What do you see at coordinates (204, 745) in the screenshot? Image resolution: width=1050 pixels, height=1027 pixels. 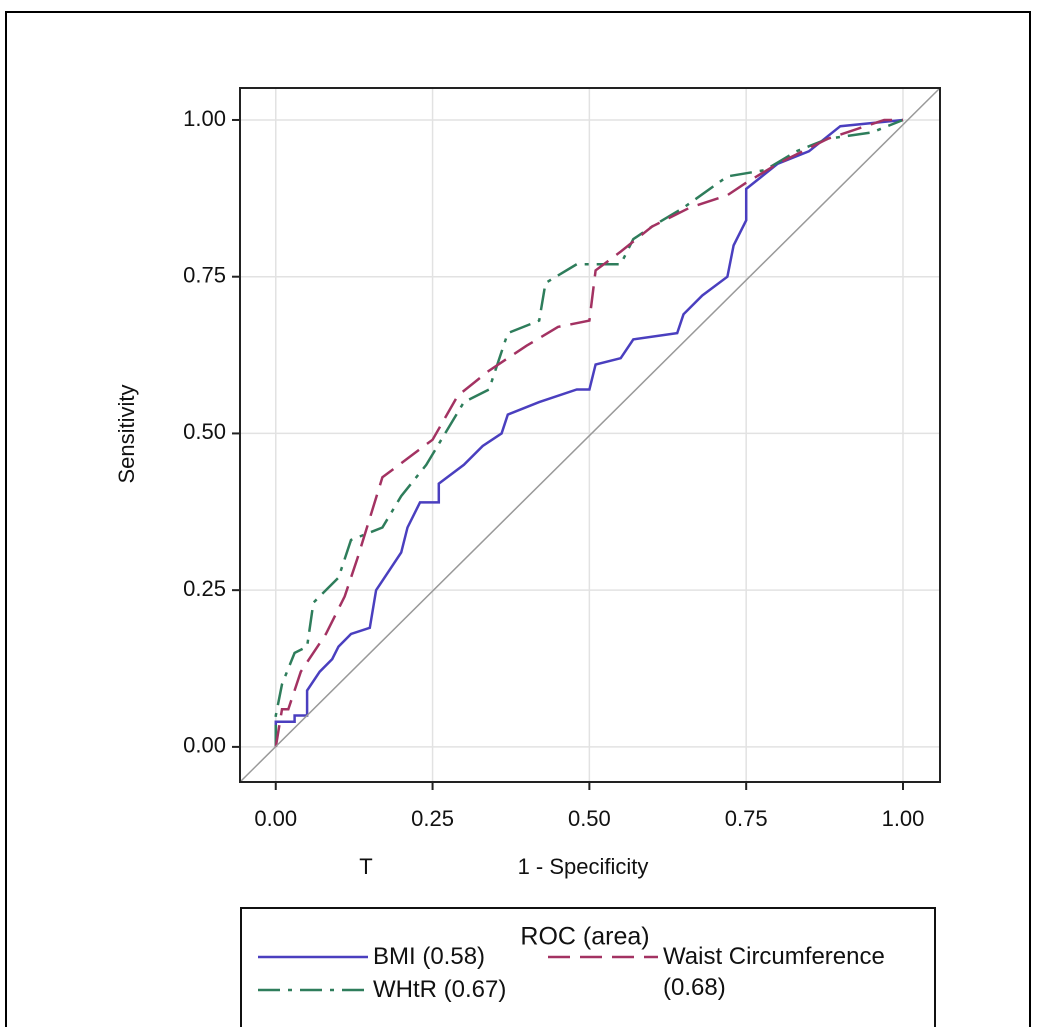 I see `y-tick-label: 0.00` at bounding box center [204, 745].